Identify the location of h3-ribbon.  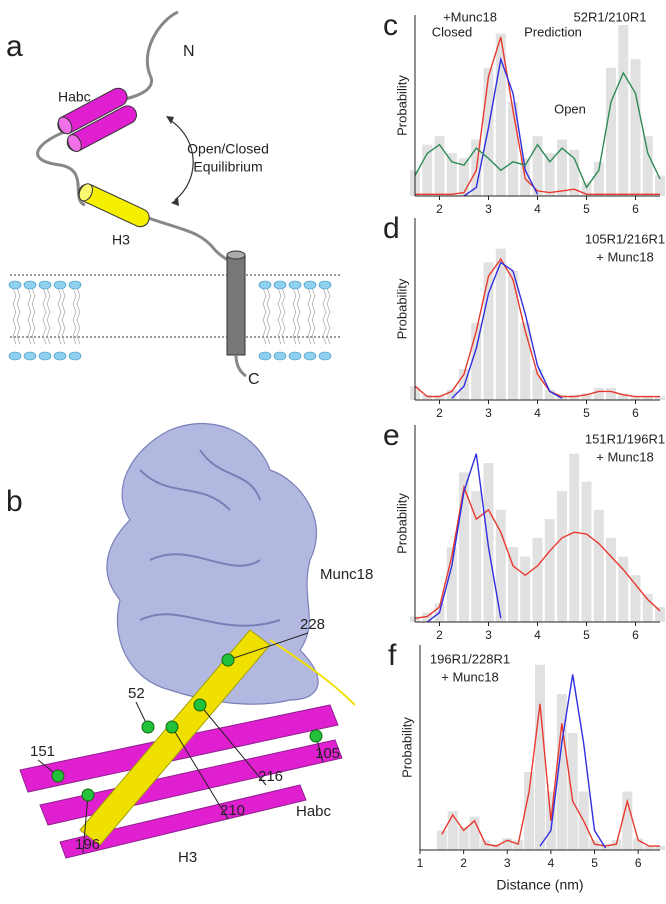
(175, 737).